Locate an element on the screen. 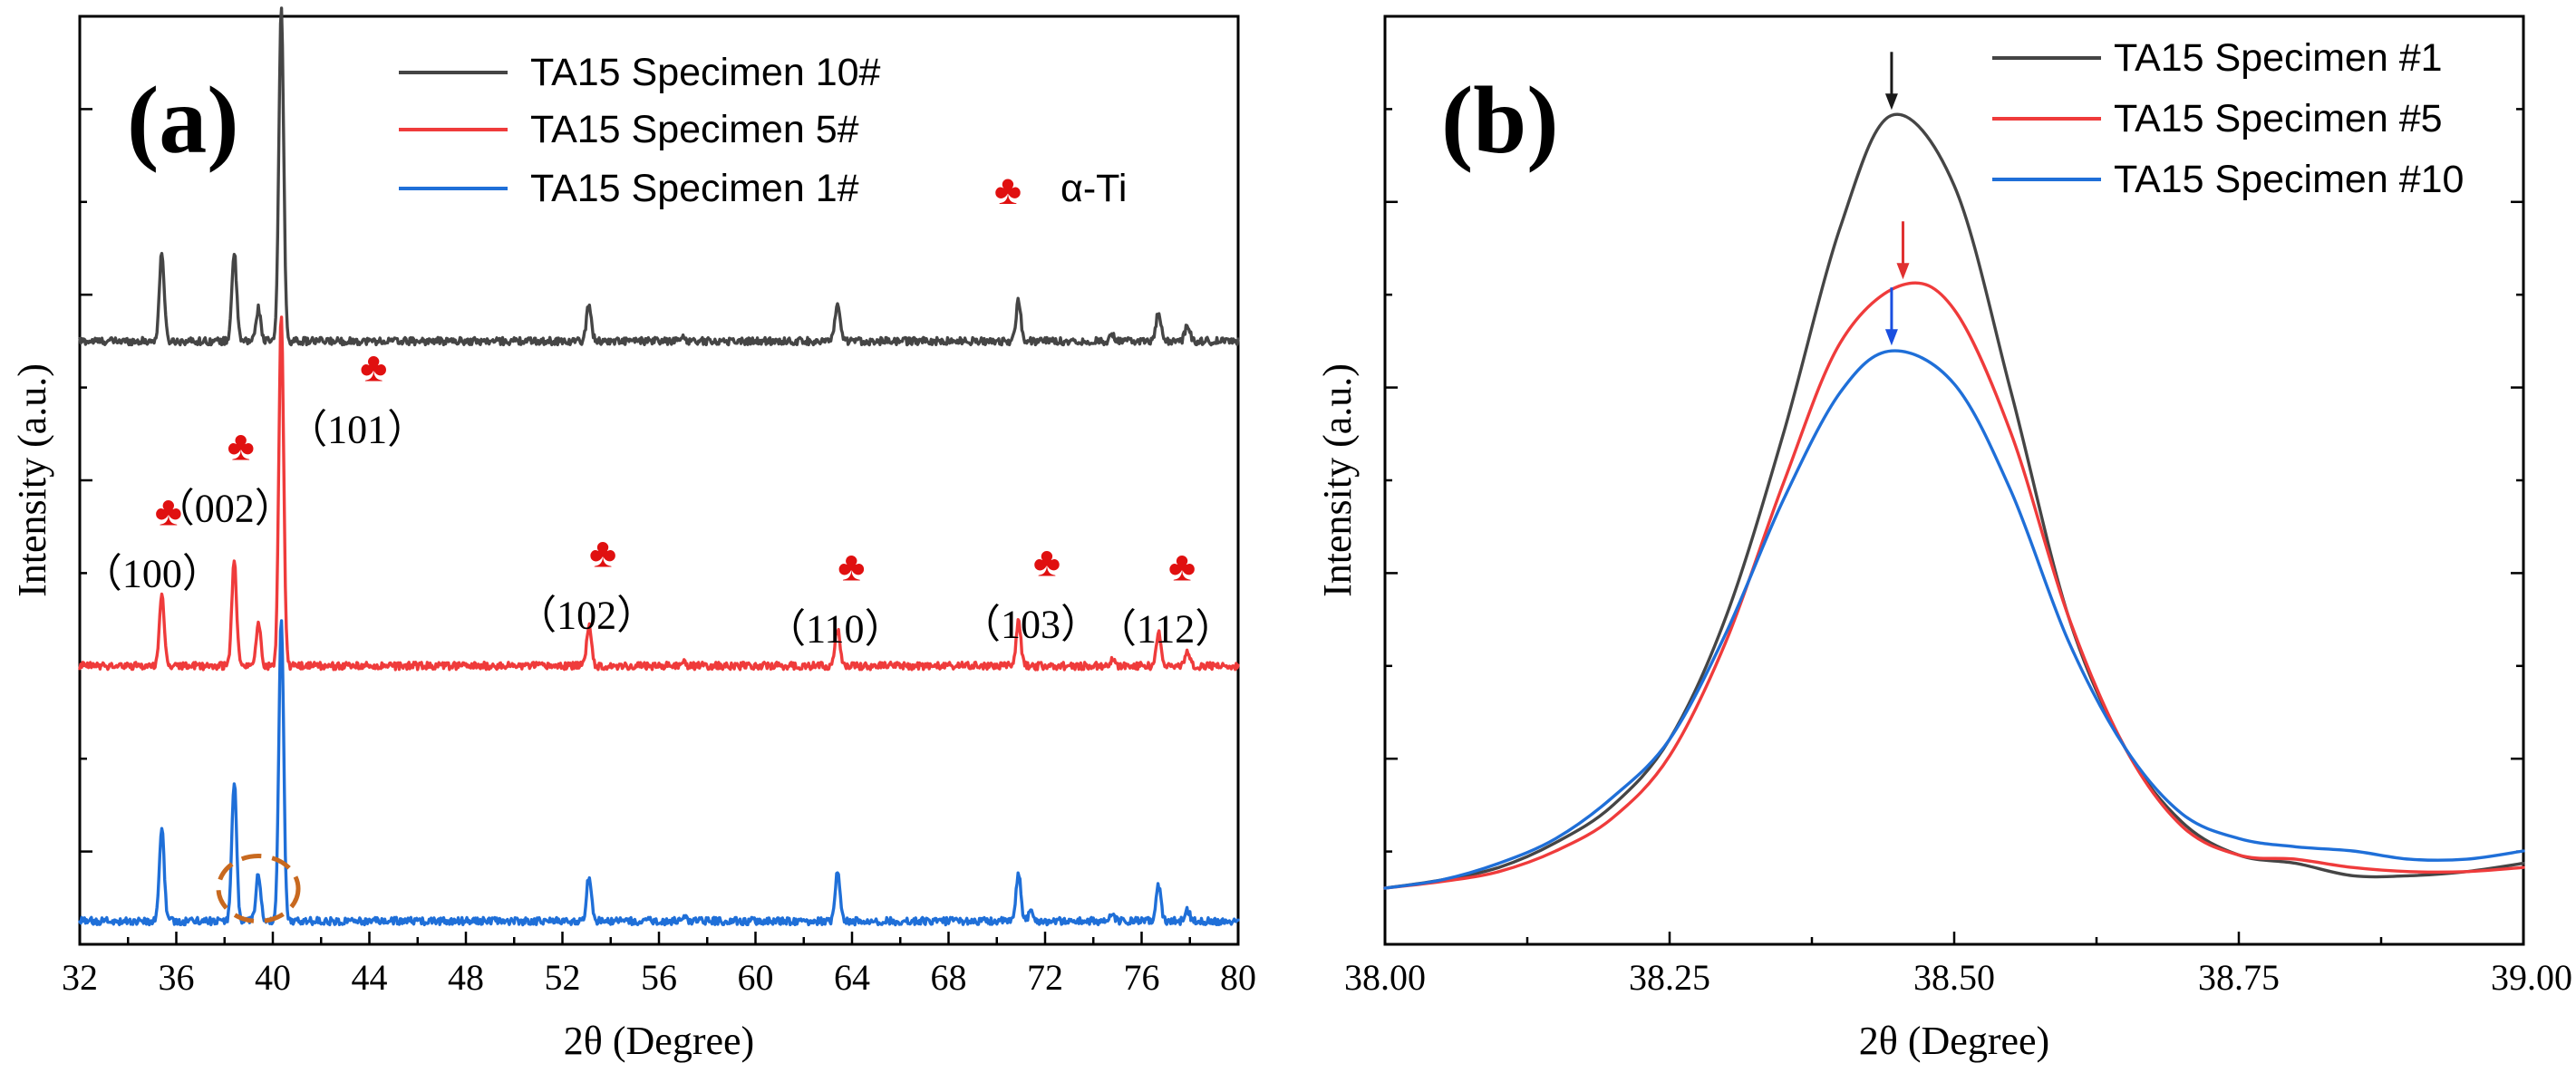 The width and height of the screenshot is (2576, 1073). peak-hkl-label: （101） is located at coordinates (357, 430).